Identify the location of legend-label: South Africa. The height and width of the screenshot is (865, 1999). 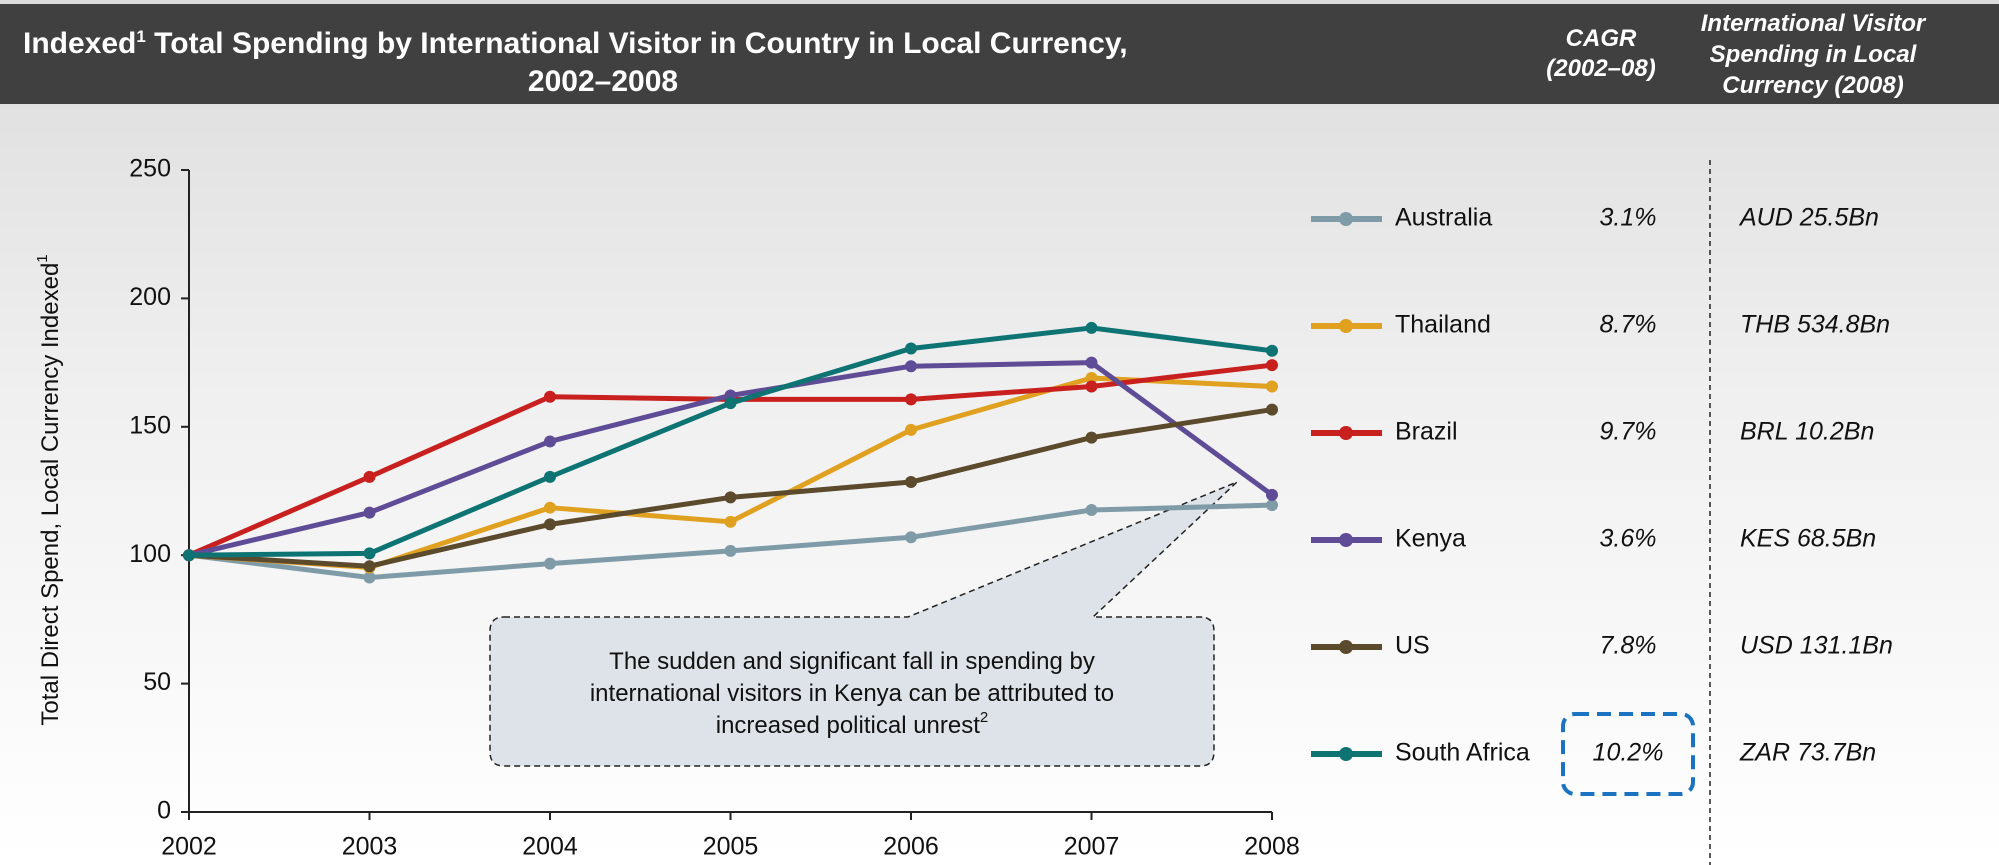
(1462, 753).